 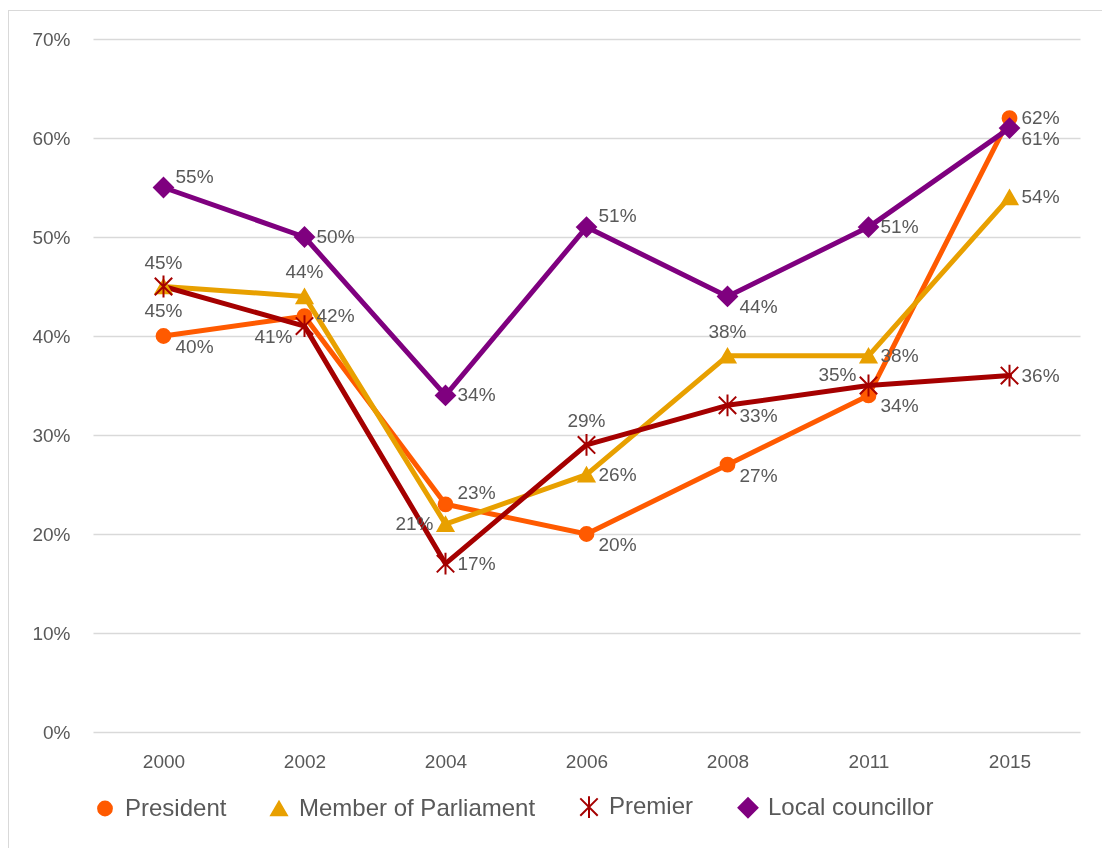 What do you see at coordinates (51, 633) in the screenshot?
I see `y-tick-label: 10%` at bounding box center [51, 633].